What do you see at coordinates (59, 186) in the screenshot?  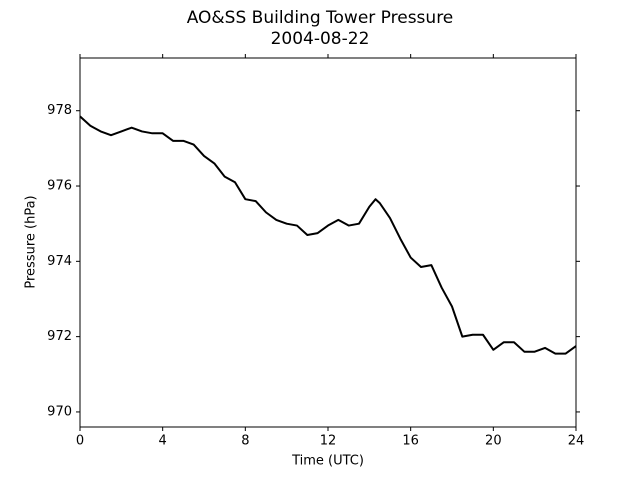 I see `y-tick-label: 976` at bounding box center [59, 186].